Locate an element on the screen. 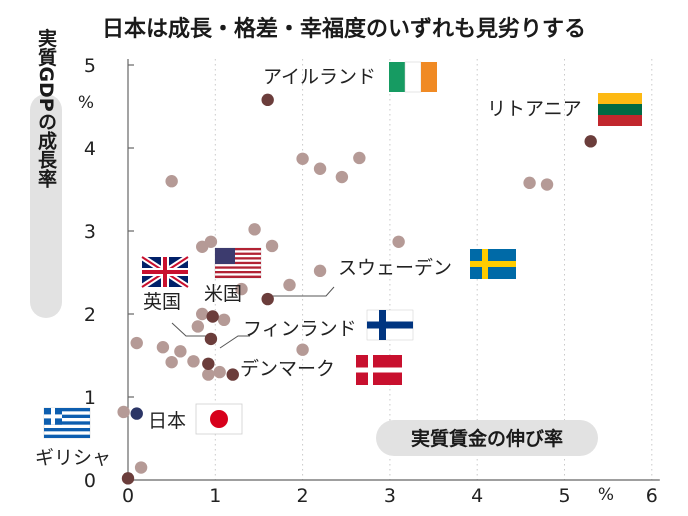 This screenshot has height=516, width=688. x-axis-title-text: 実質賃金の伸び率 is located at coordinates (487, 438).